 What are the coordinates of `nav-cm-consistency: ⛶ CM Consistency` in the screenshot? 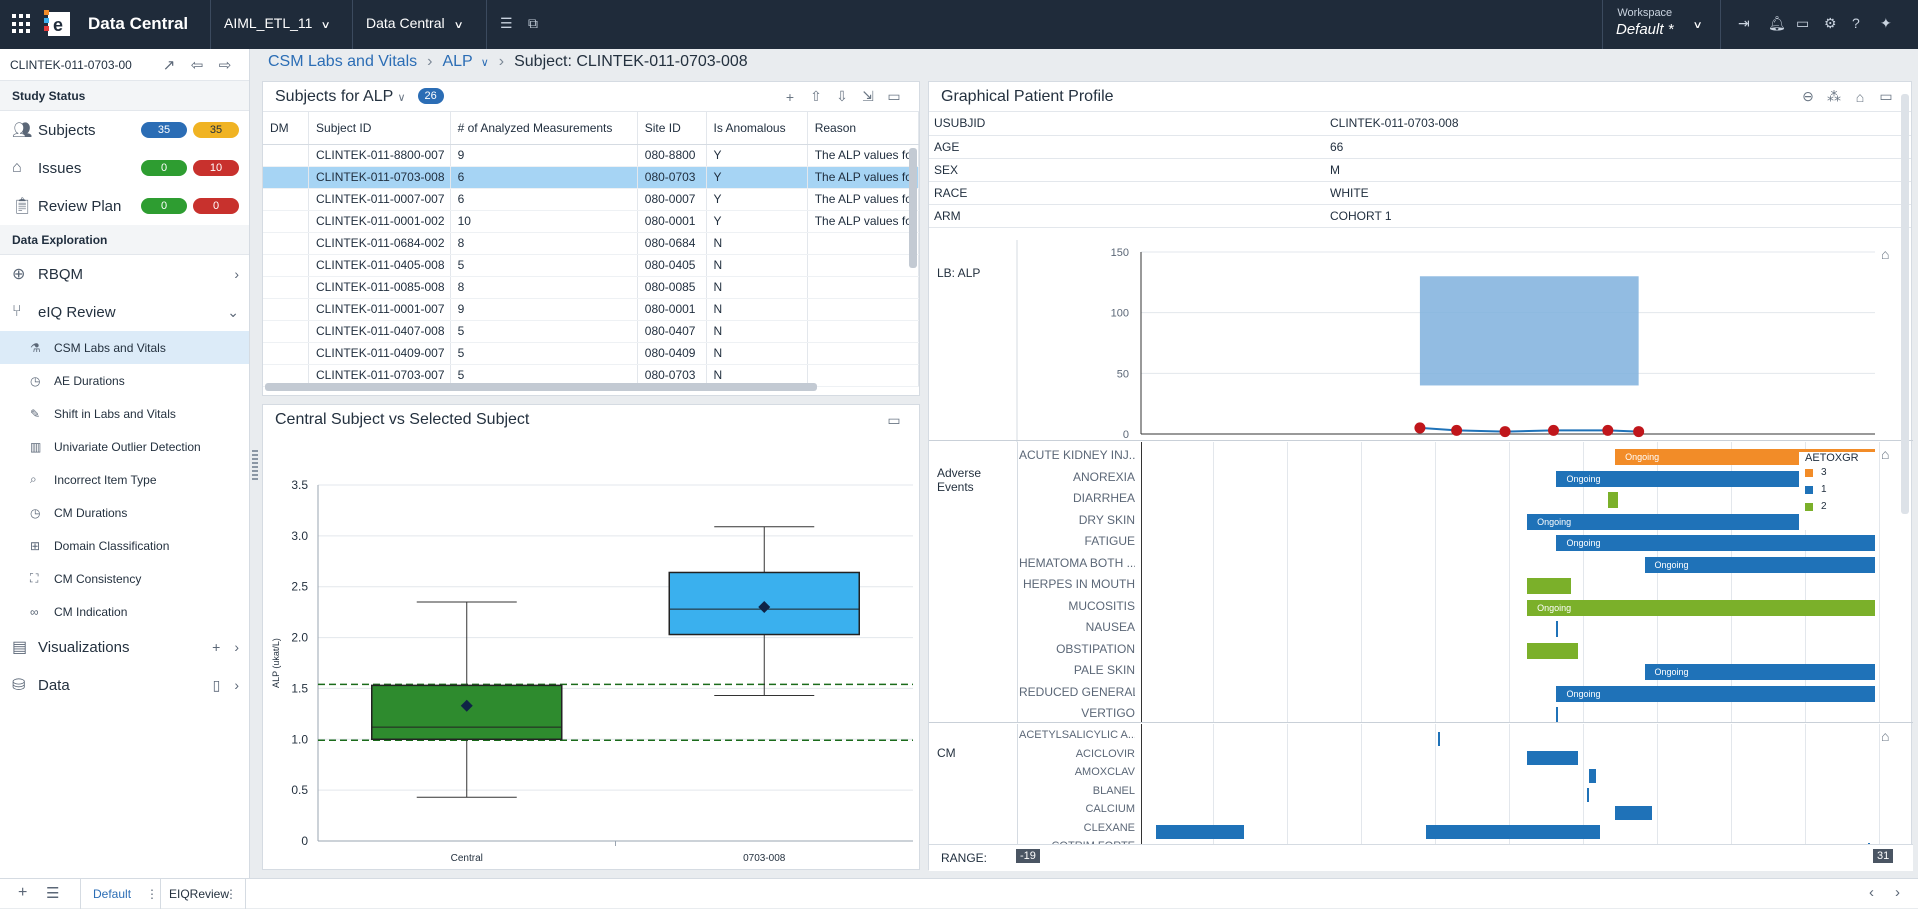 It's located at (124, 578).